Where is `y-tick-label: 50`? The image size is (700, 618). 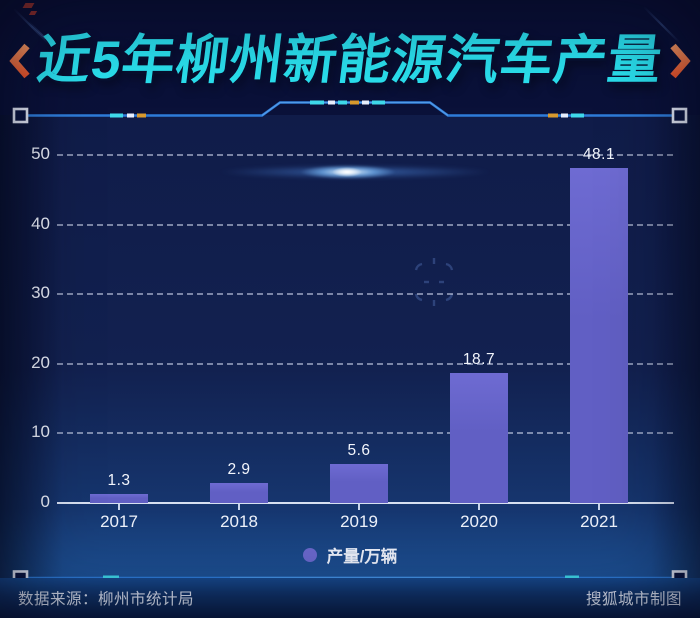 y-tick-label: 50 is located at coordinates (40, 153).